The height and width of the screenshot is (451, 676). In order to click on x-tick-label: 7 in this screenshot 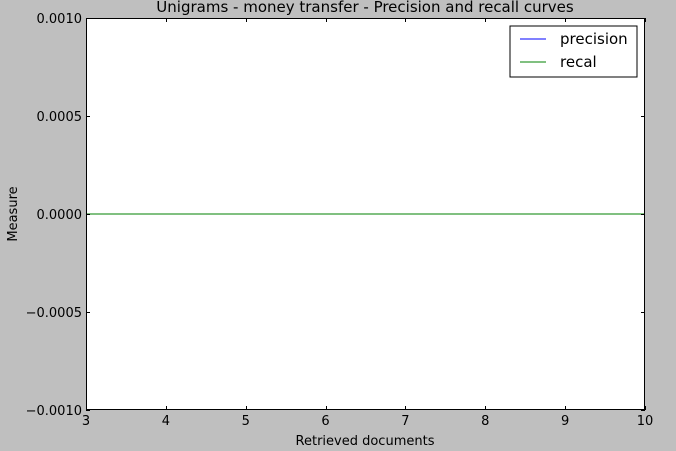, I will do `click(405, 421)`.